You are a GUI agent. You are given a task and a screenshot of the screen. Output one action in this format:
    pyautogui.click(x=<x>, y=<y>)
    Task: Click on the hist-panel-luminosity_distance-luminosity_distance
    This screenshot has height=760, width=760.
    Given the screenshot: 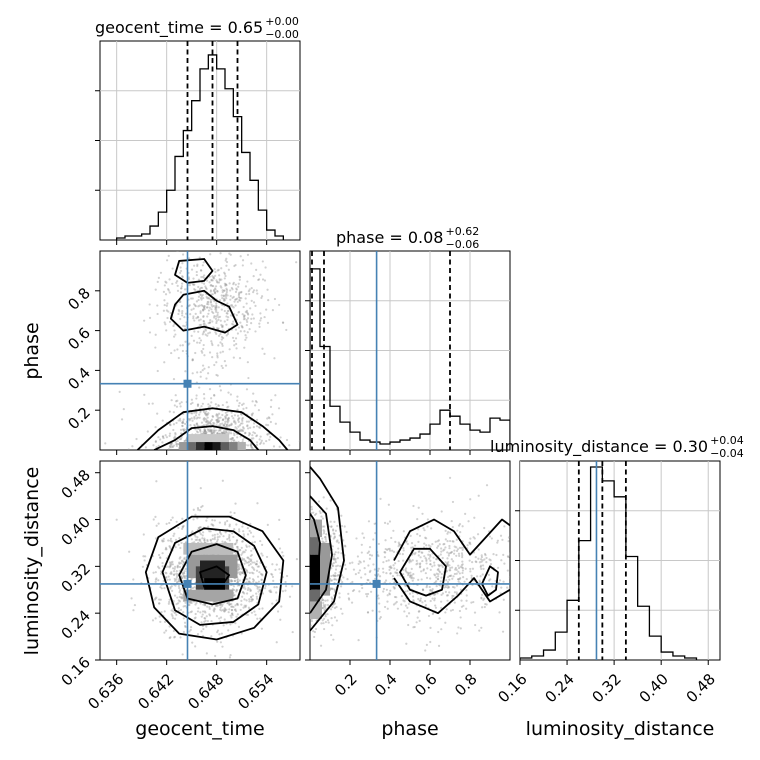 What is the action you would take?
    pyautogui.click(x=620, y=560)
    